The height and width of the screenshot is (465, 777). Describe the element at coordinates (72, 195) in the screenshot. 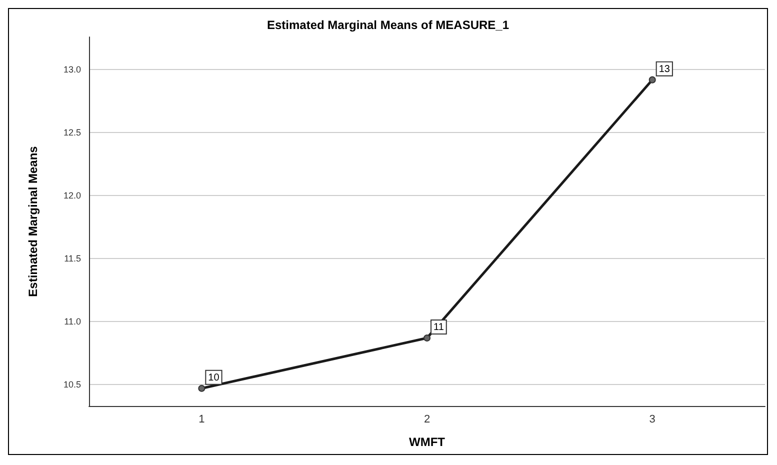

I see `y-tick-label: 12.0` at that location.